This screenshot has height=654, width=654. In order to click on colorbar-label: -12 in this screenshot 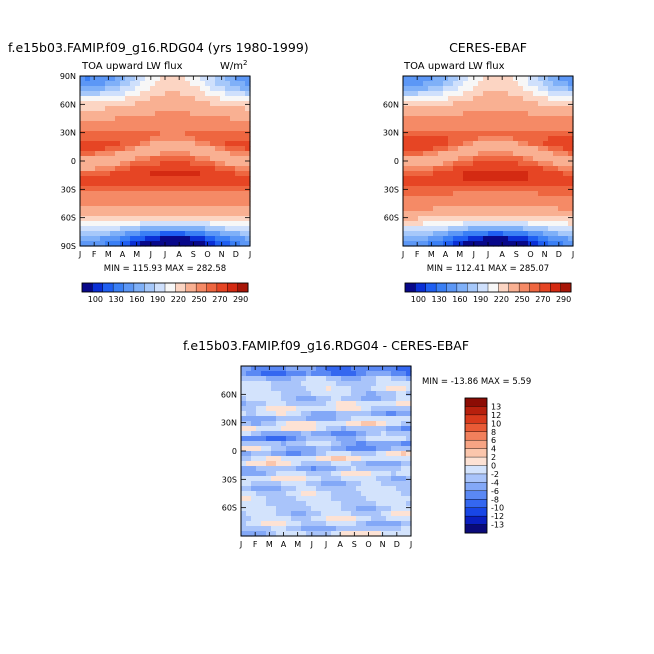, I will do `click(497, 516)`.